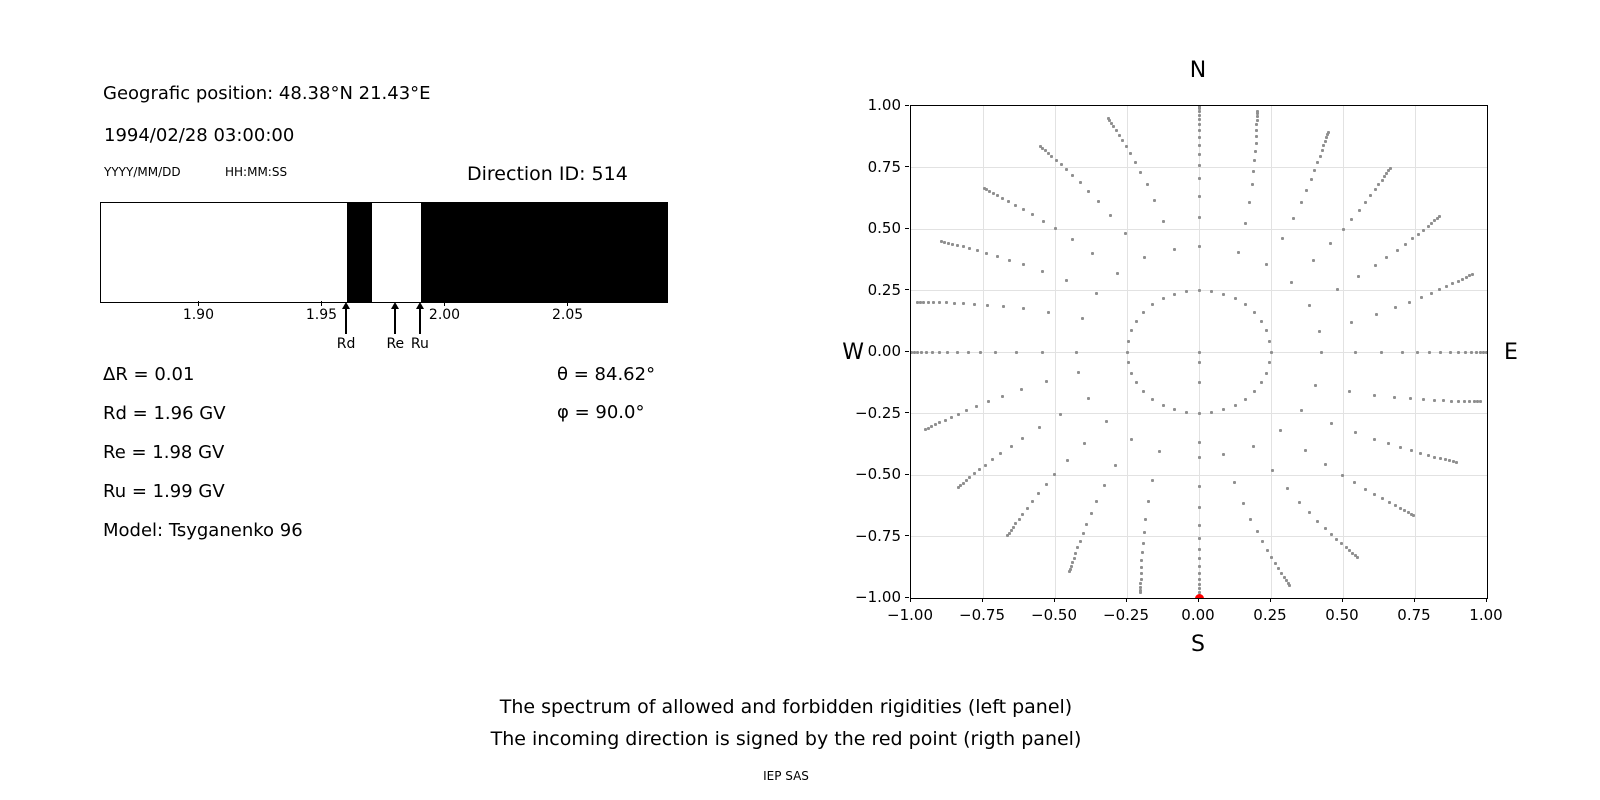  I want to click on rigidity-info-line: ΔR = 0.01, so click(149, 374).